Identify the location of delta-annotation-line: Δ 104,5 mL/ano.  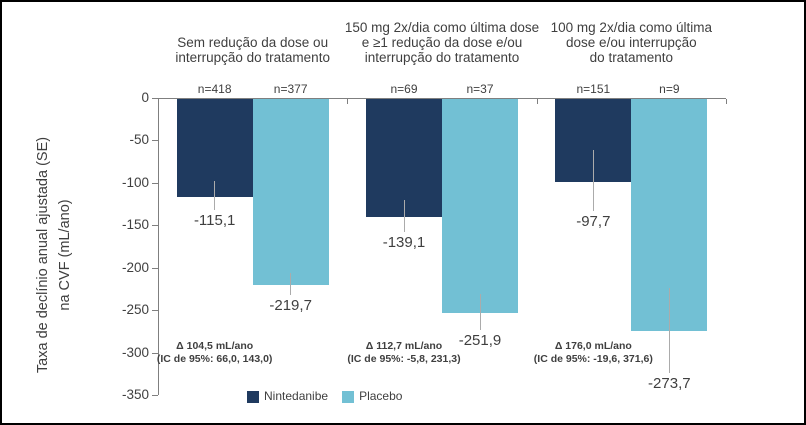
(215, 346).